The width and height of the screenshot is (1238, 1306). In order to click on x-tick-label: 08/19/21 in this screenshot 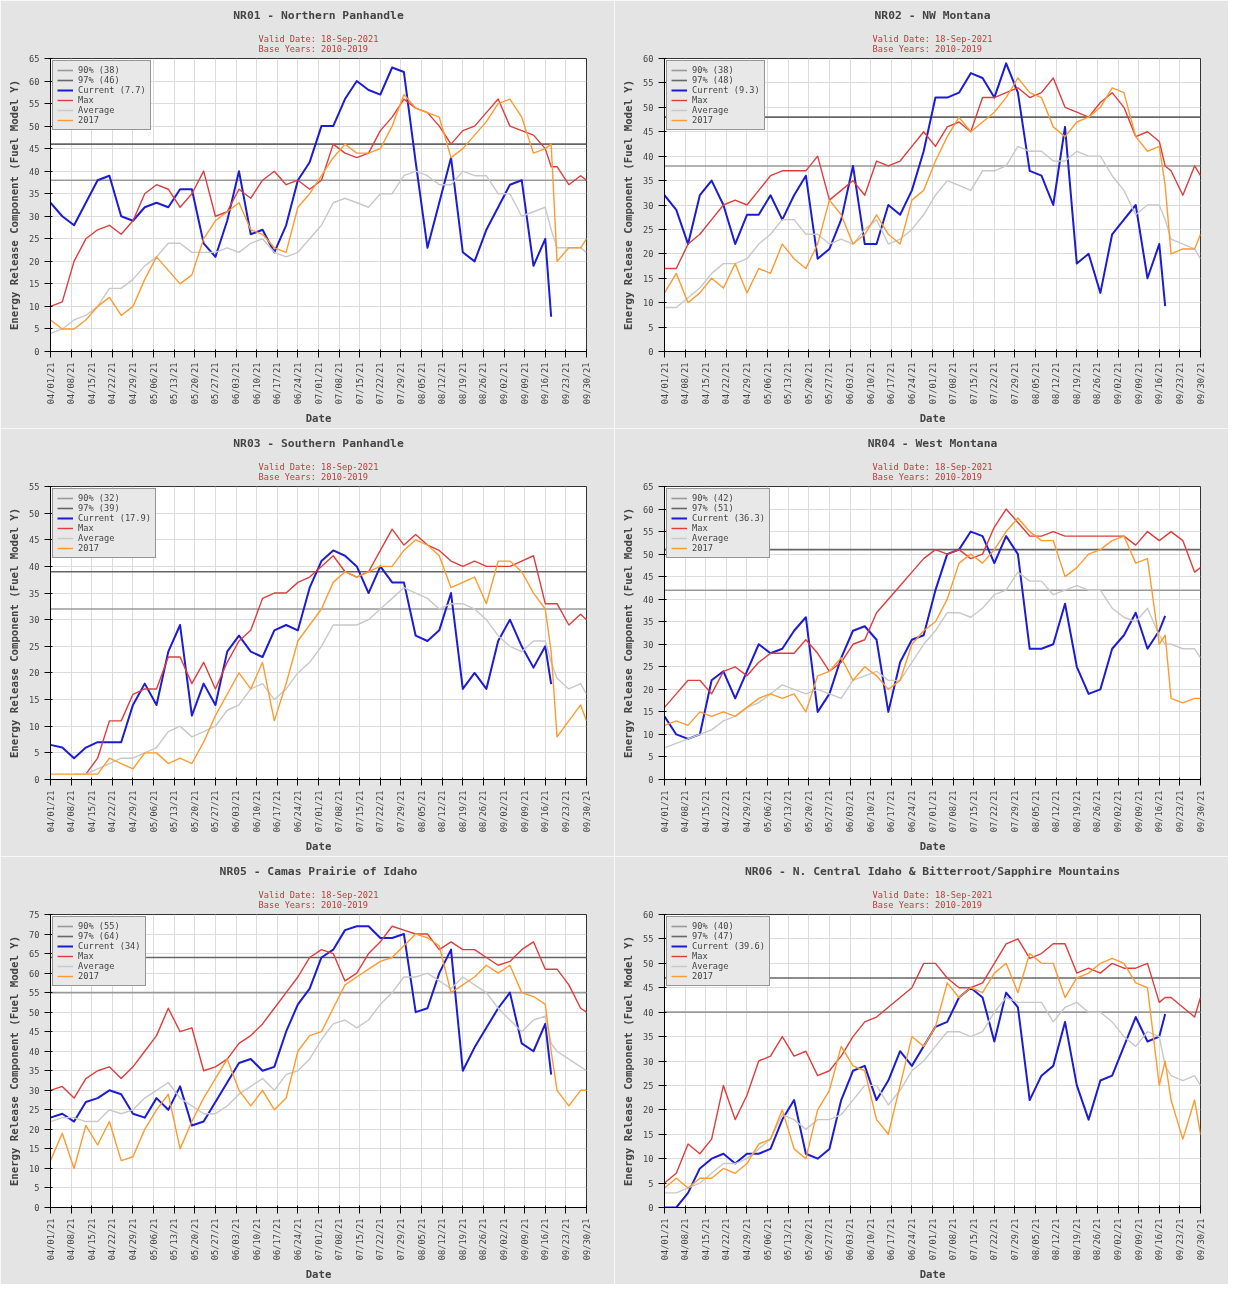, I will do `click(462, 1239)`.